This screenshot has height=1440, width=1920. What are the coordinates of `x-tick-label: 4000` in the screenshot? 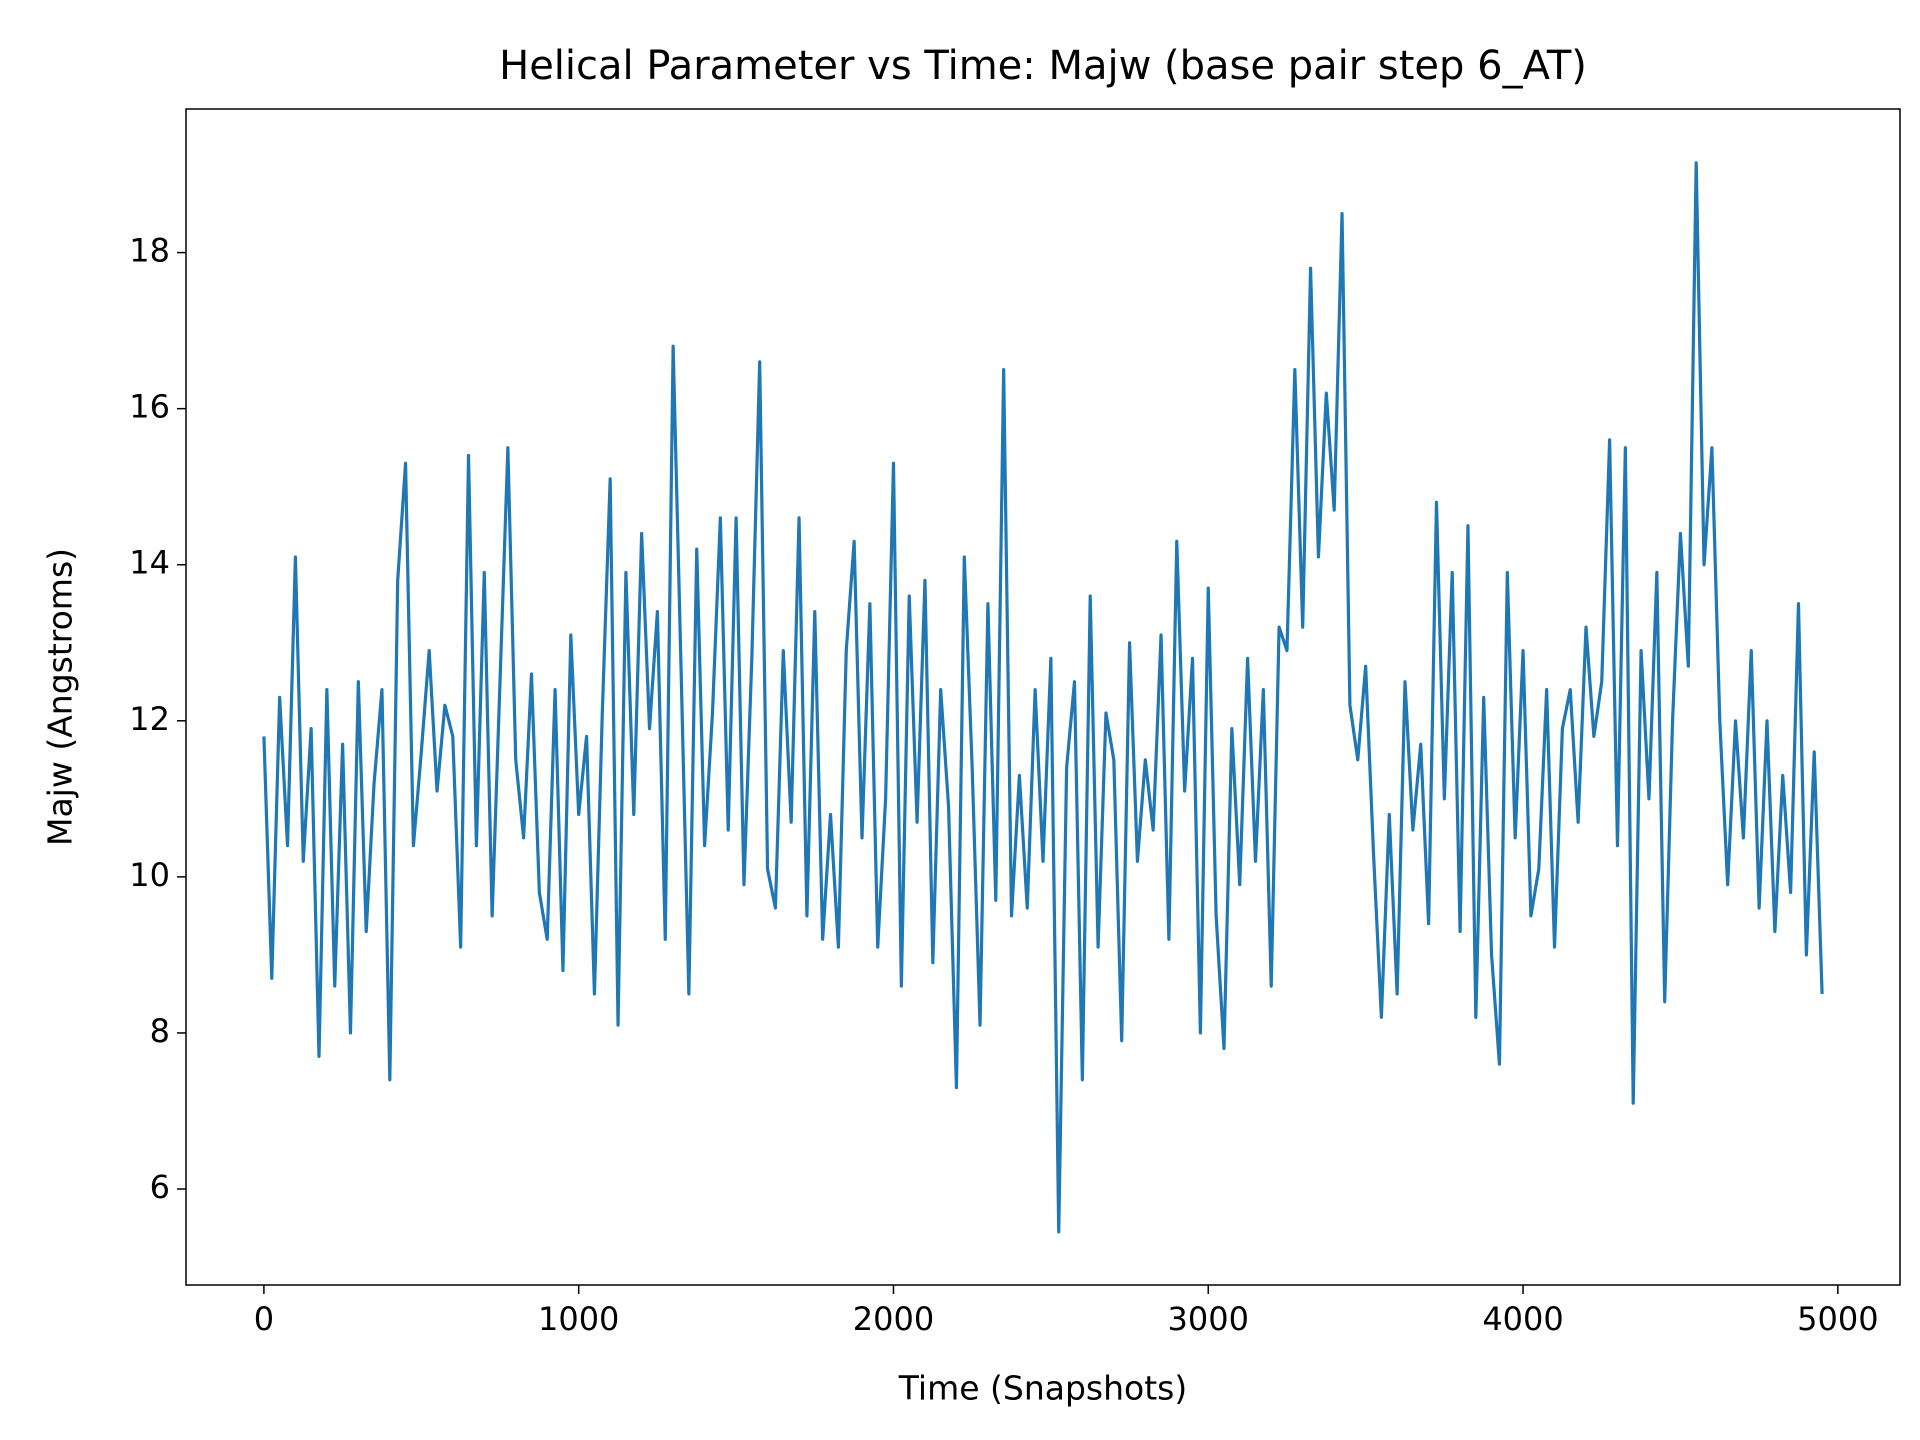 It's located at (1522, 1319).